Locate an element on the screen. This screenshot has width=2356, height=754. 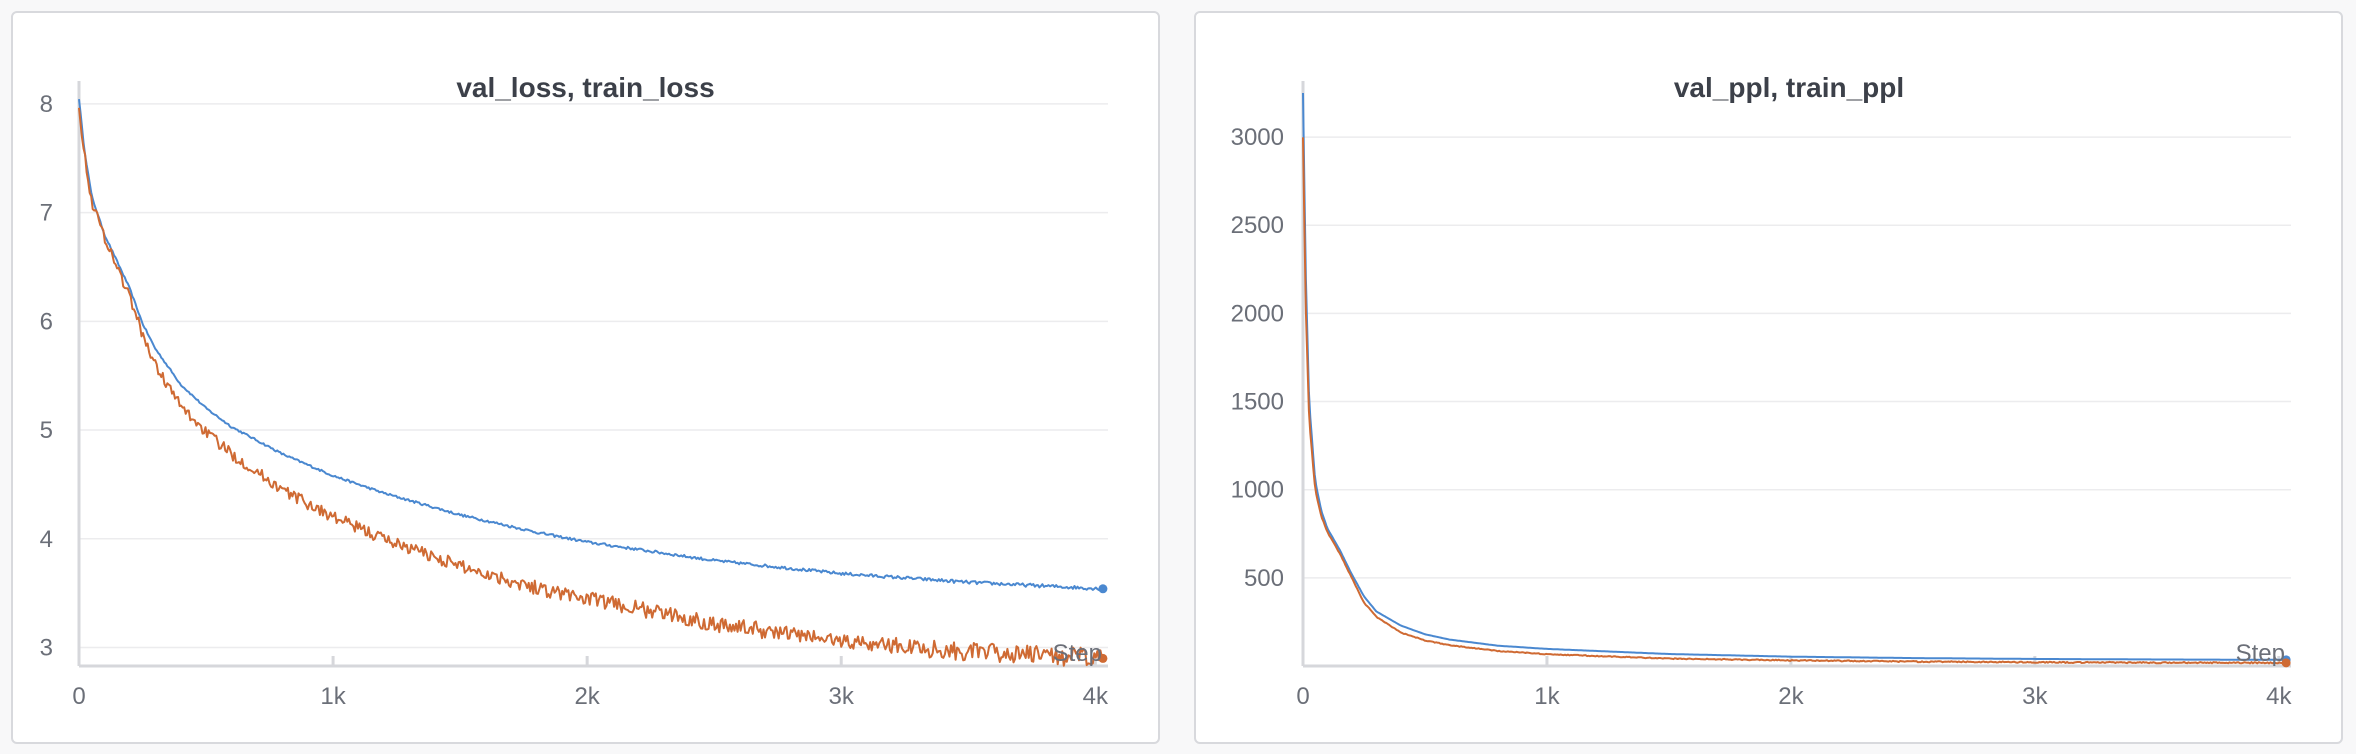
y-tick-label: 1000 is located at coordinates (1257, 490).